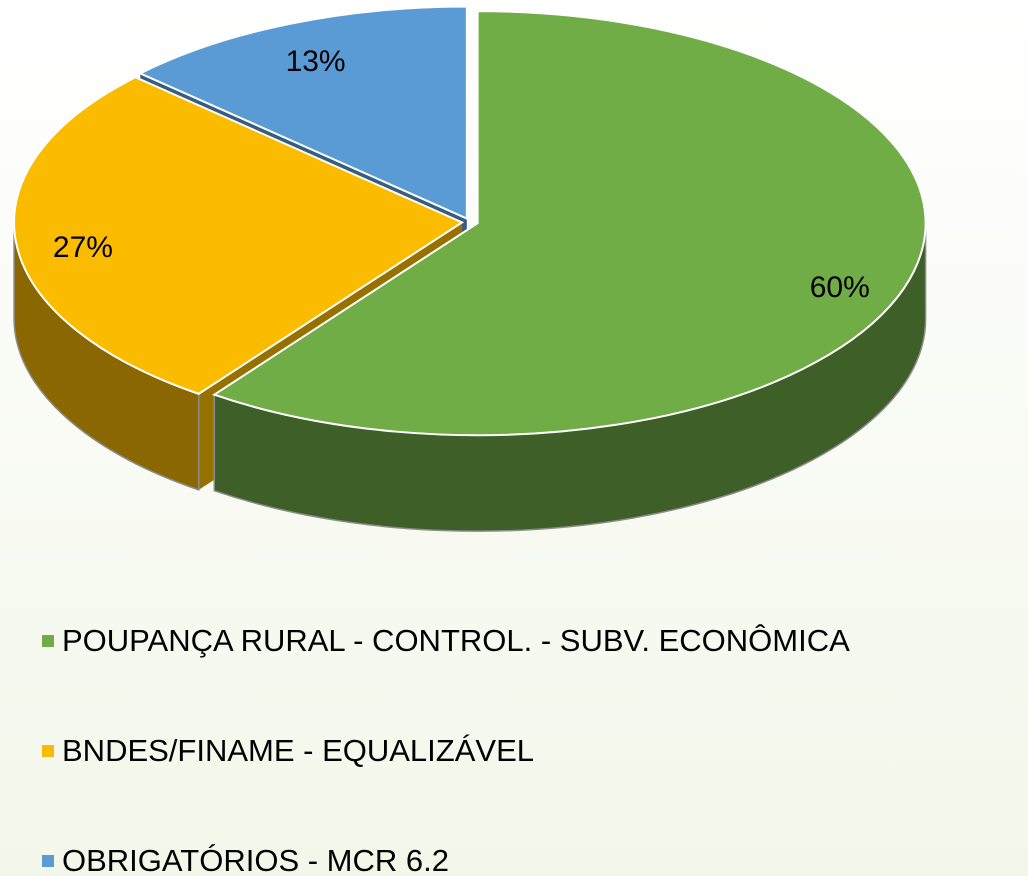 This screenshot has height=876, width=1028. Describe the element at coordinates (255, 859) in the screenshot. I see `legend-label: OBRIGATÓRIOS - MCR 6.2` at that location.